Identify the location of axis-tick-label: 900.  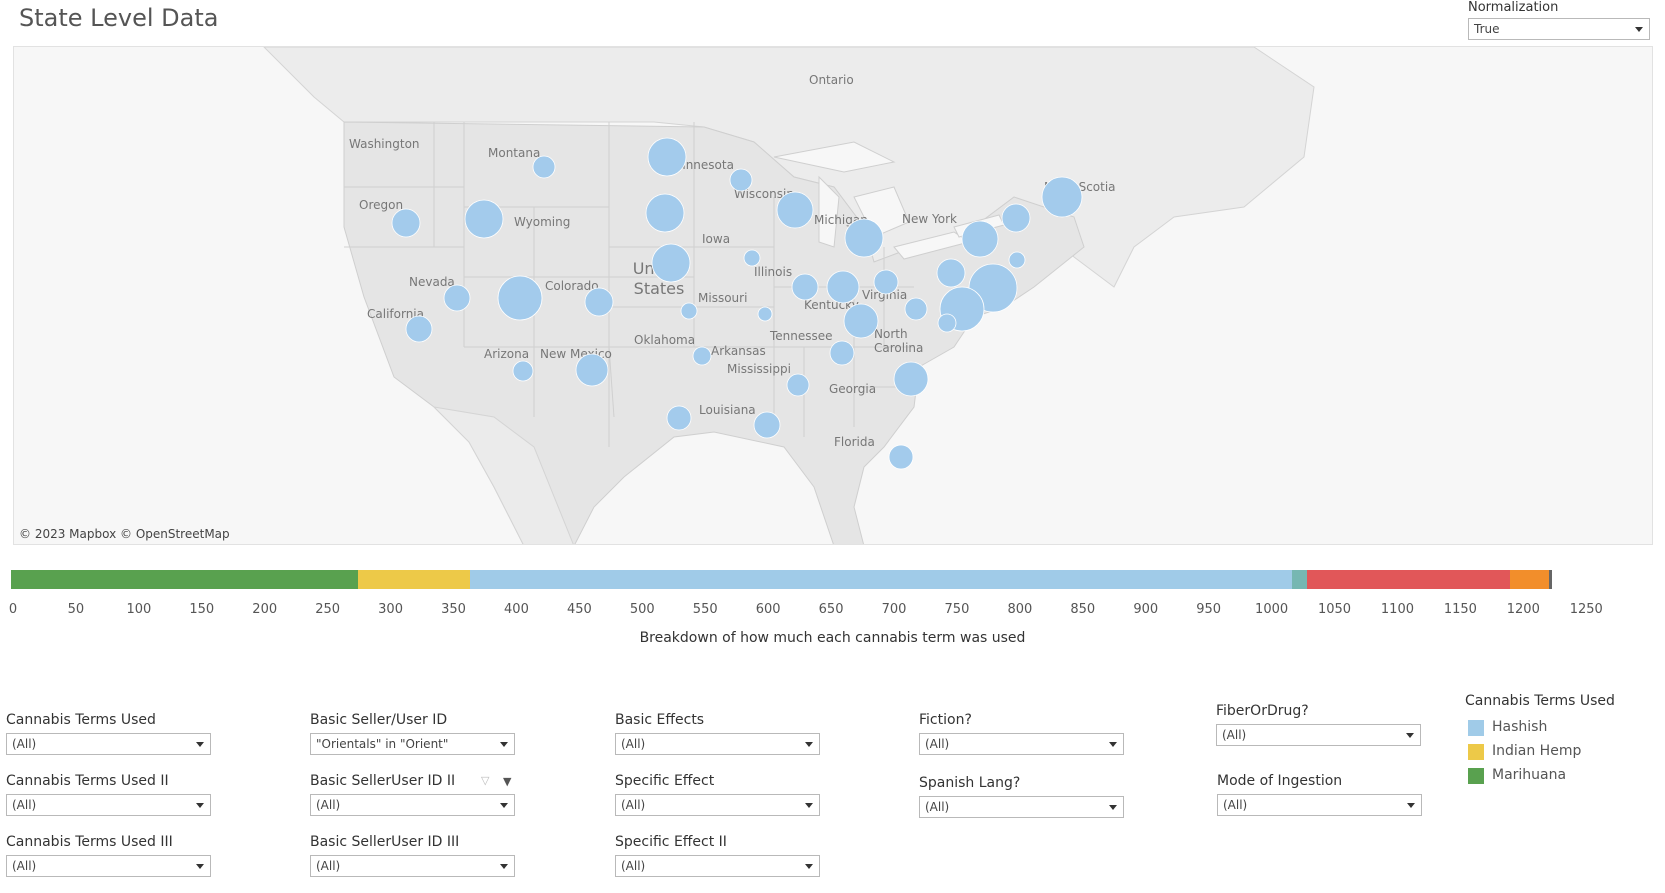
(1146, 609).